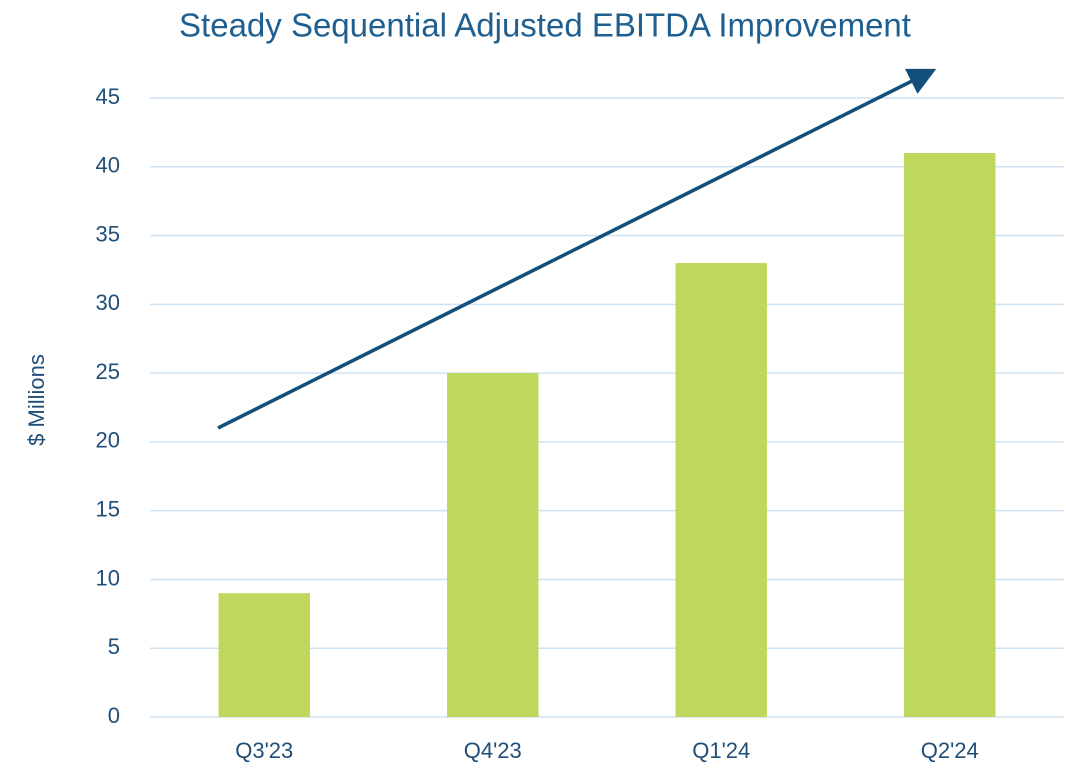 The width and height of the screenshot is (1066, 771). I want to click on y-tick-label: 25, so click(108, 371).